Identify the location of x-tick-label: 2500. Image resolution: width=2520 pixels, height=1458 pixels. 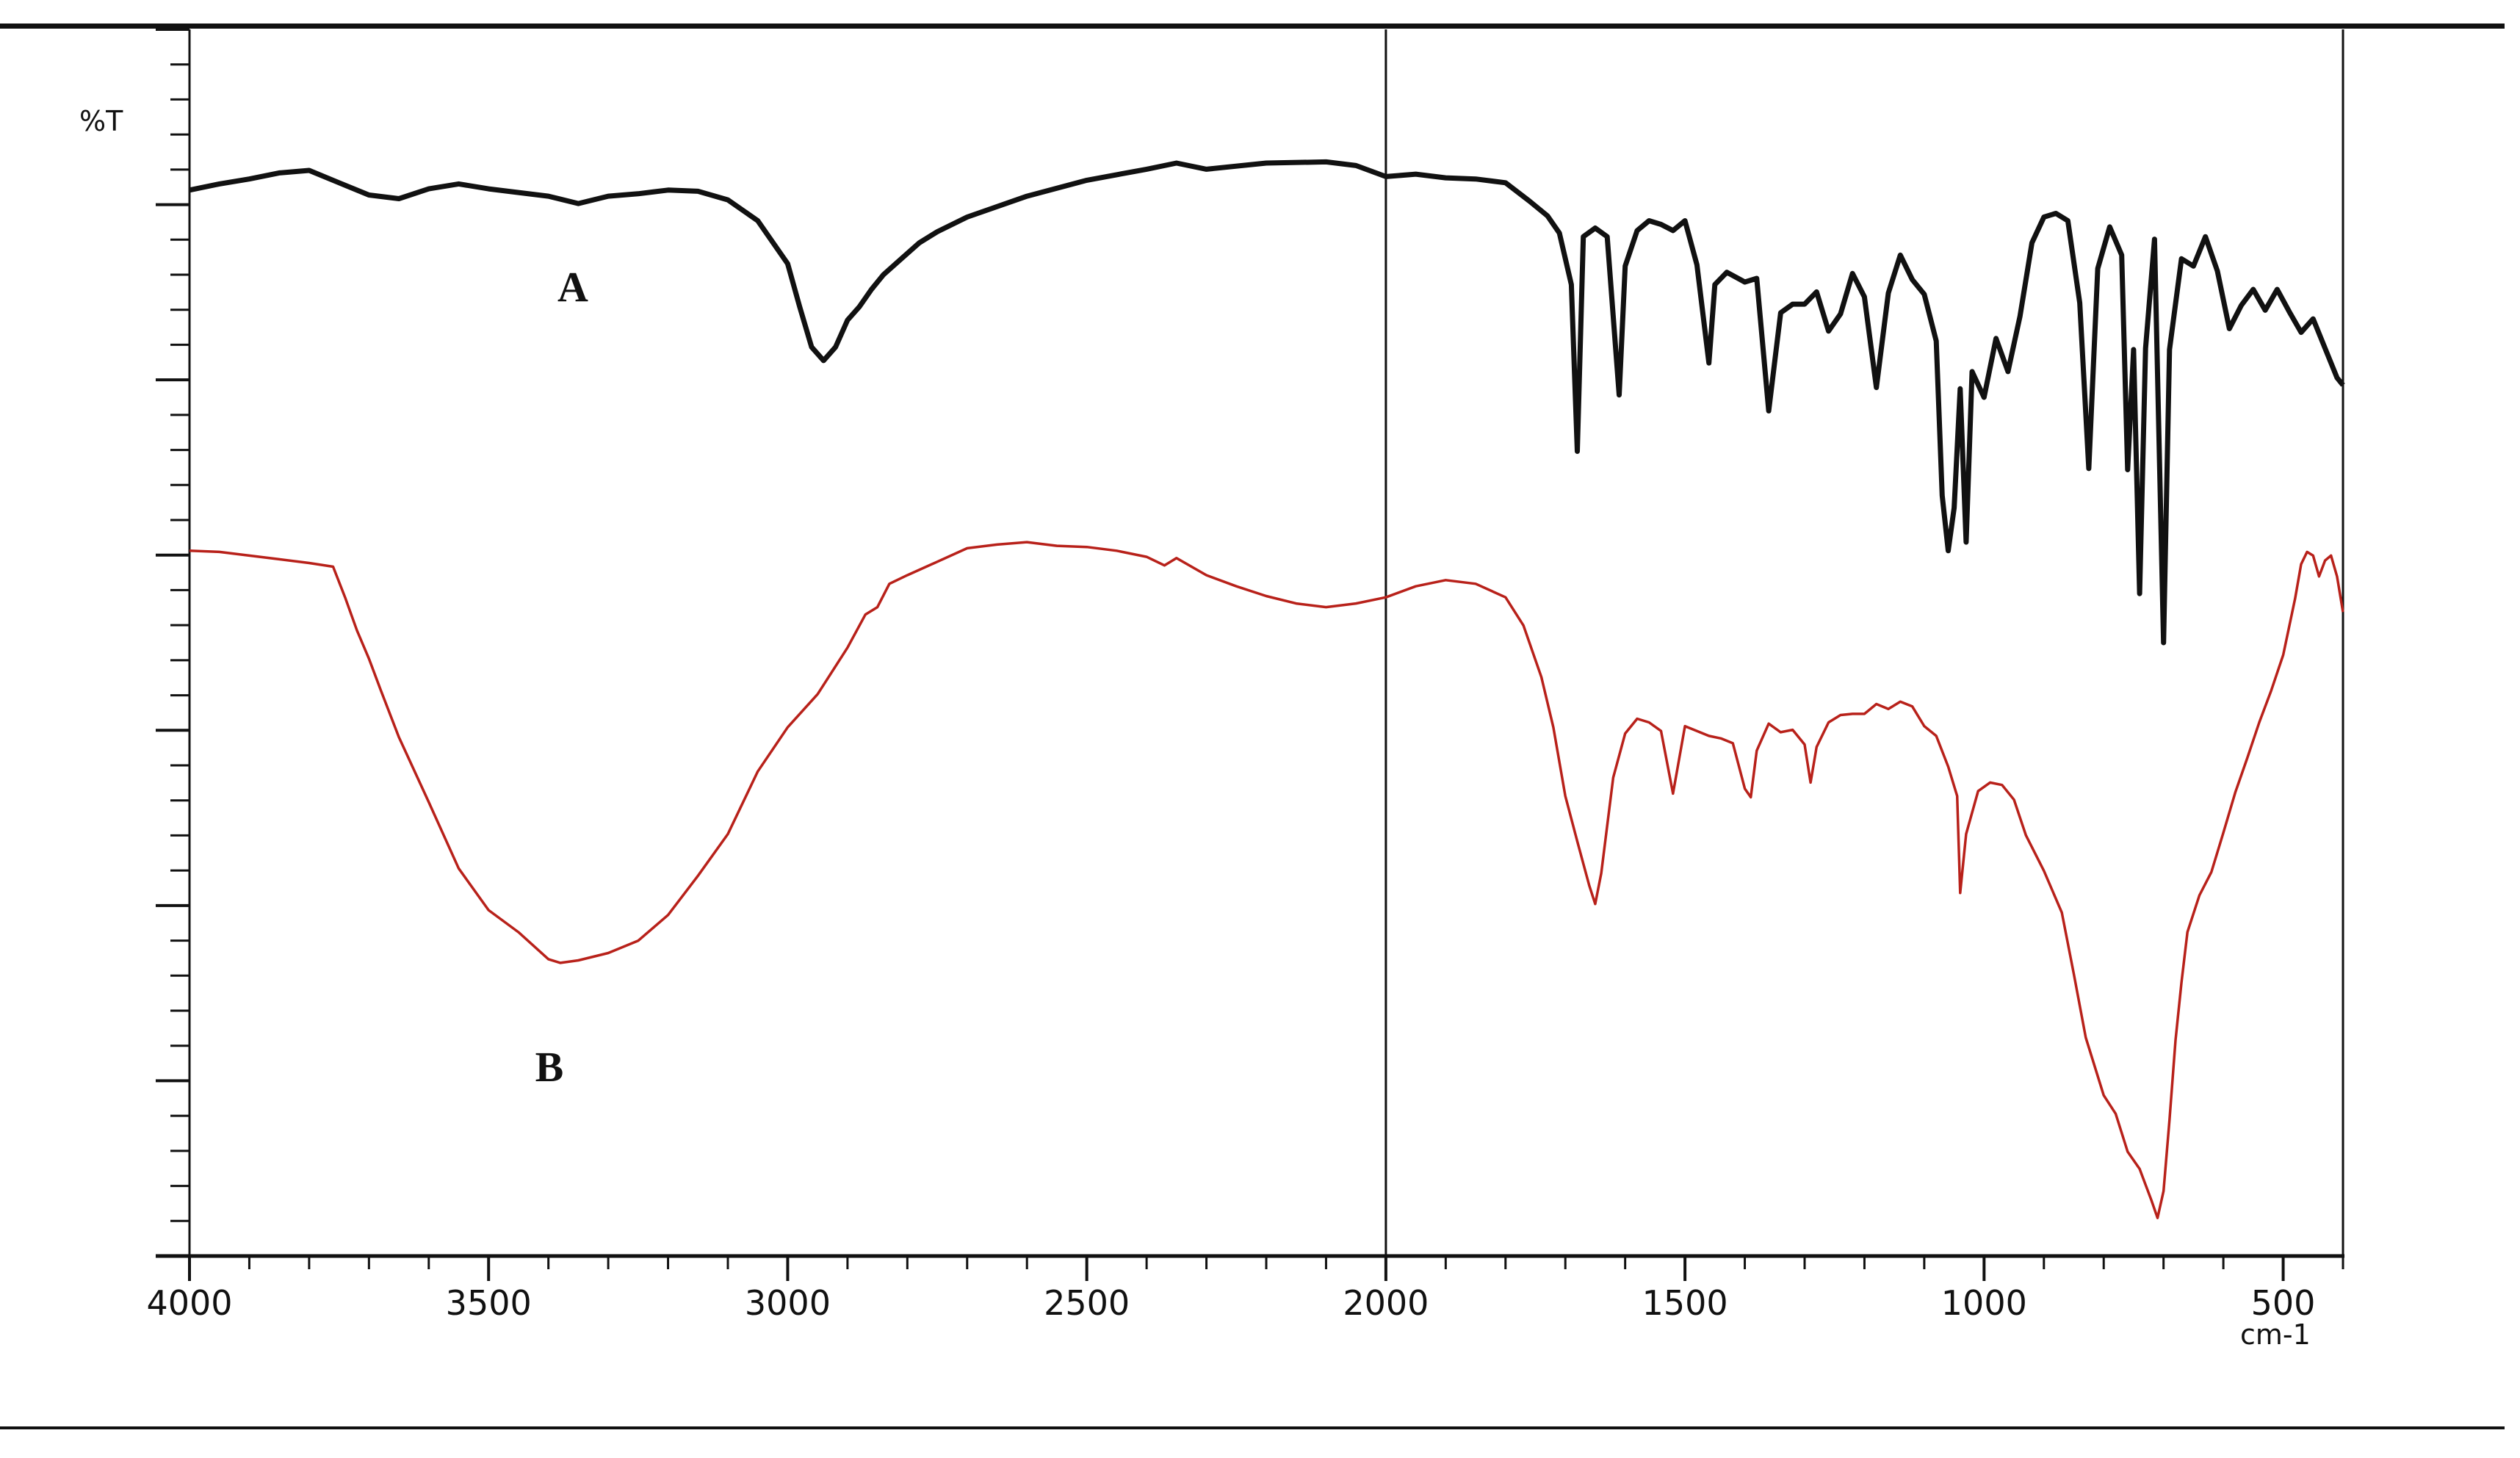
(1087, 1303).